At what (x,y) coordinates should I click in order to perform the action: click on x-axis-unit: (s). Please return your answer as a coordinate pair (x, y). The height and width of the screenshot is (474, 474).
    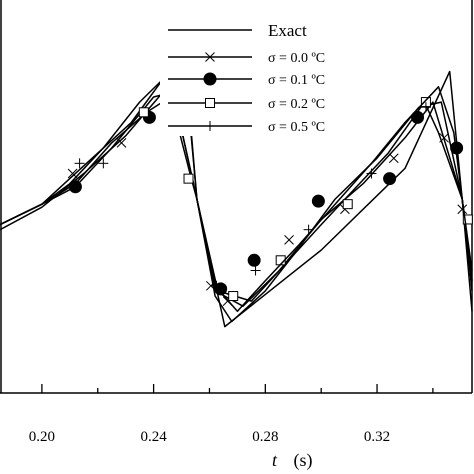
    Looking at the image, I should click on (303, 460).